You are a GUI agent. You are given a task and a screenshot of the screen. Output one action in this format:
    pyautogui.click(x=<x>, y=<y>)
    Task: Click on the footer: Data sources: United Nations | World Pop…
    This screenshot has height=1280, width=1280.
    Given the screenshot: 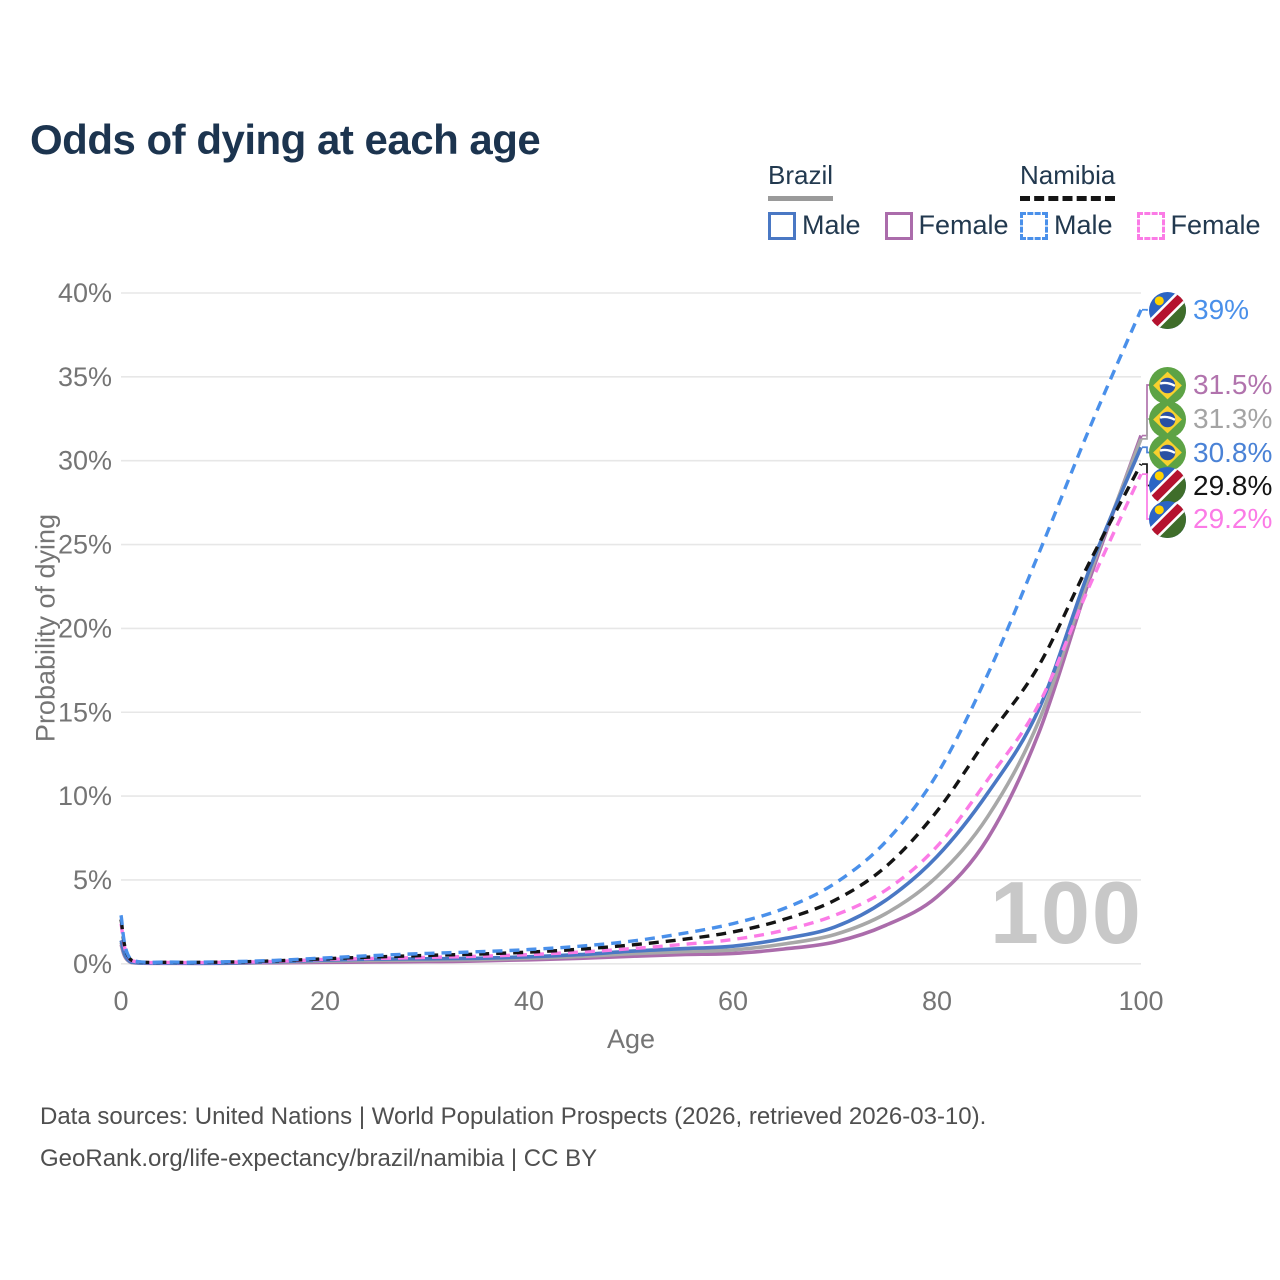 What is the action you would take?
    pyautogui.click(x=513, y=1138)
    